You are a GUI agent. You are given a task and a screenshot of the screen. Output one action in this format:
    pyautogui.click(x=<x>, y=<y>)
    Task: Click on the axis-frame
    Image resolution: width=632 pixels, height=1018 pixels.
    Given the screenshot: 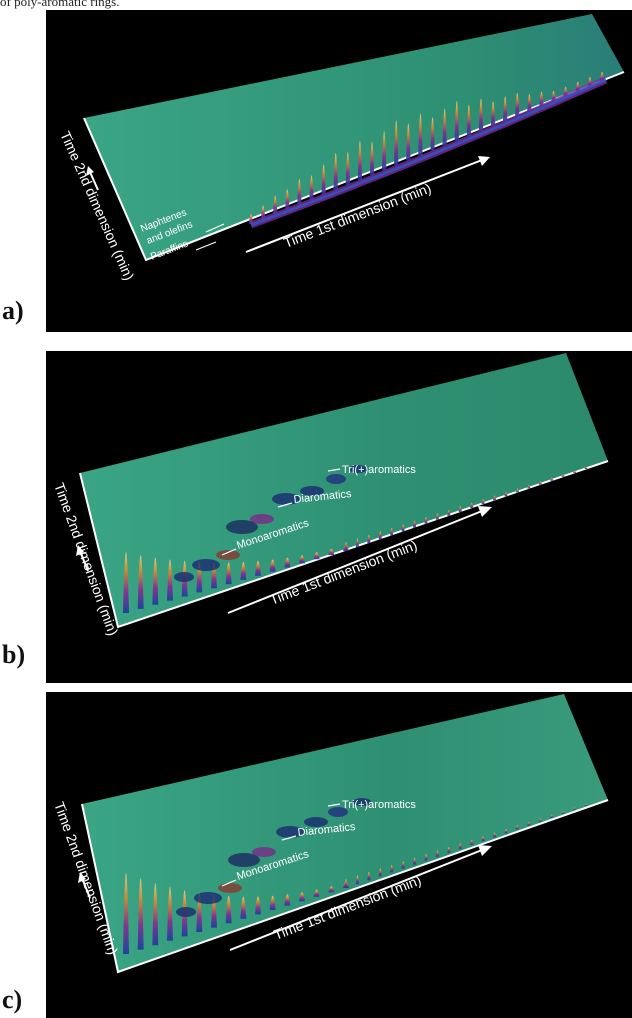 What is the action you would take?
    pyautogui.click(x=345, y=886)
    